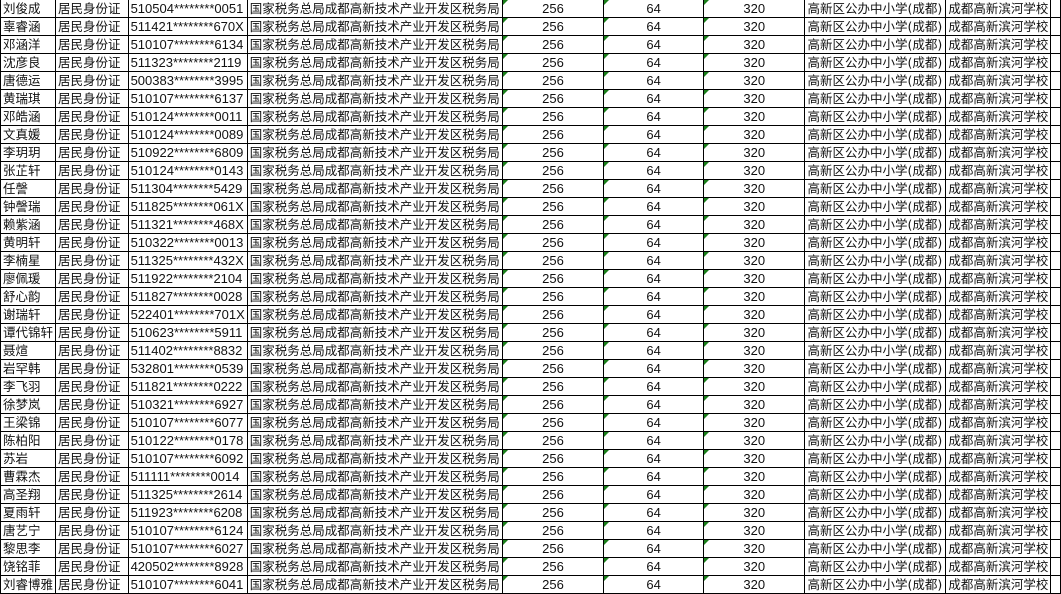 The image size is (1061, 594). Describe the element at coordinates (187, 494) in the screenshot. I see `id-number-cell: 511325********2614` at that location.